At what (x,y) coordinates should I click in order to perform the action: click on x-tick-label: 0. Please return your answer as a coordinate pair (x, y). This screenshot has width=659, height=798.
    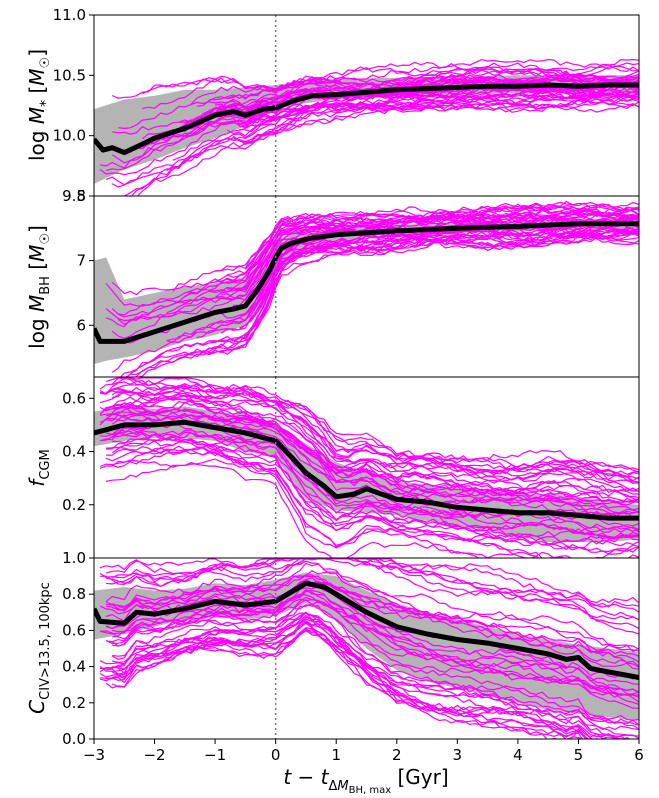
    Looking at the image, I should click on (276, 755).